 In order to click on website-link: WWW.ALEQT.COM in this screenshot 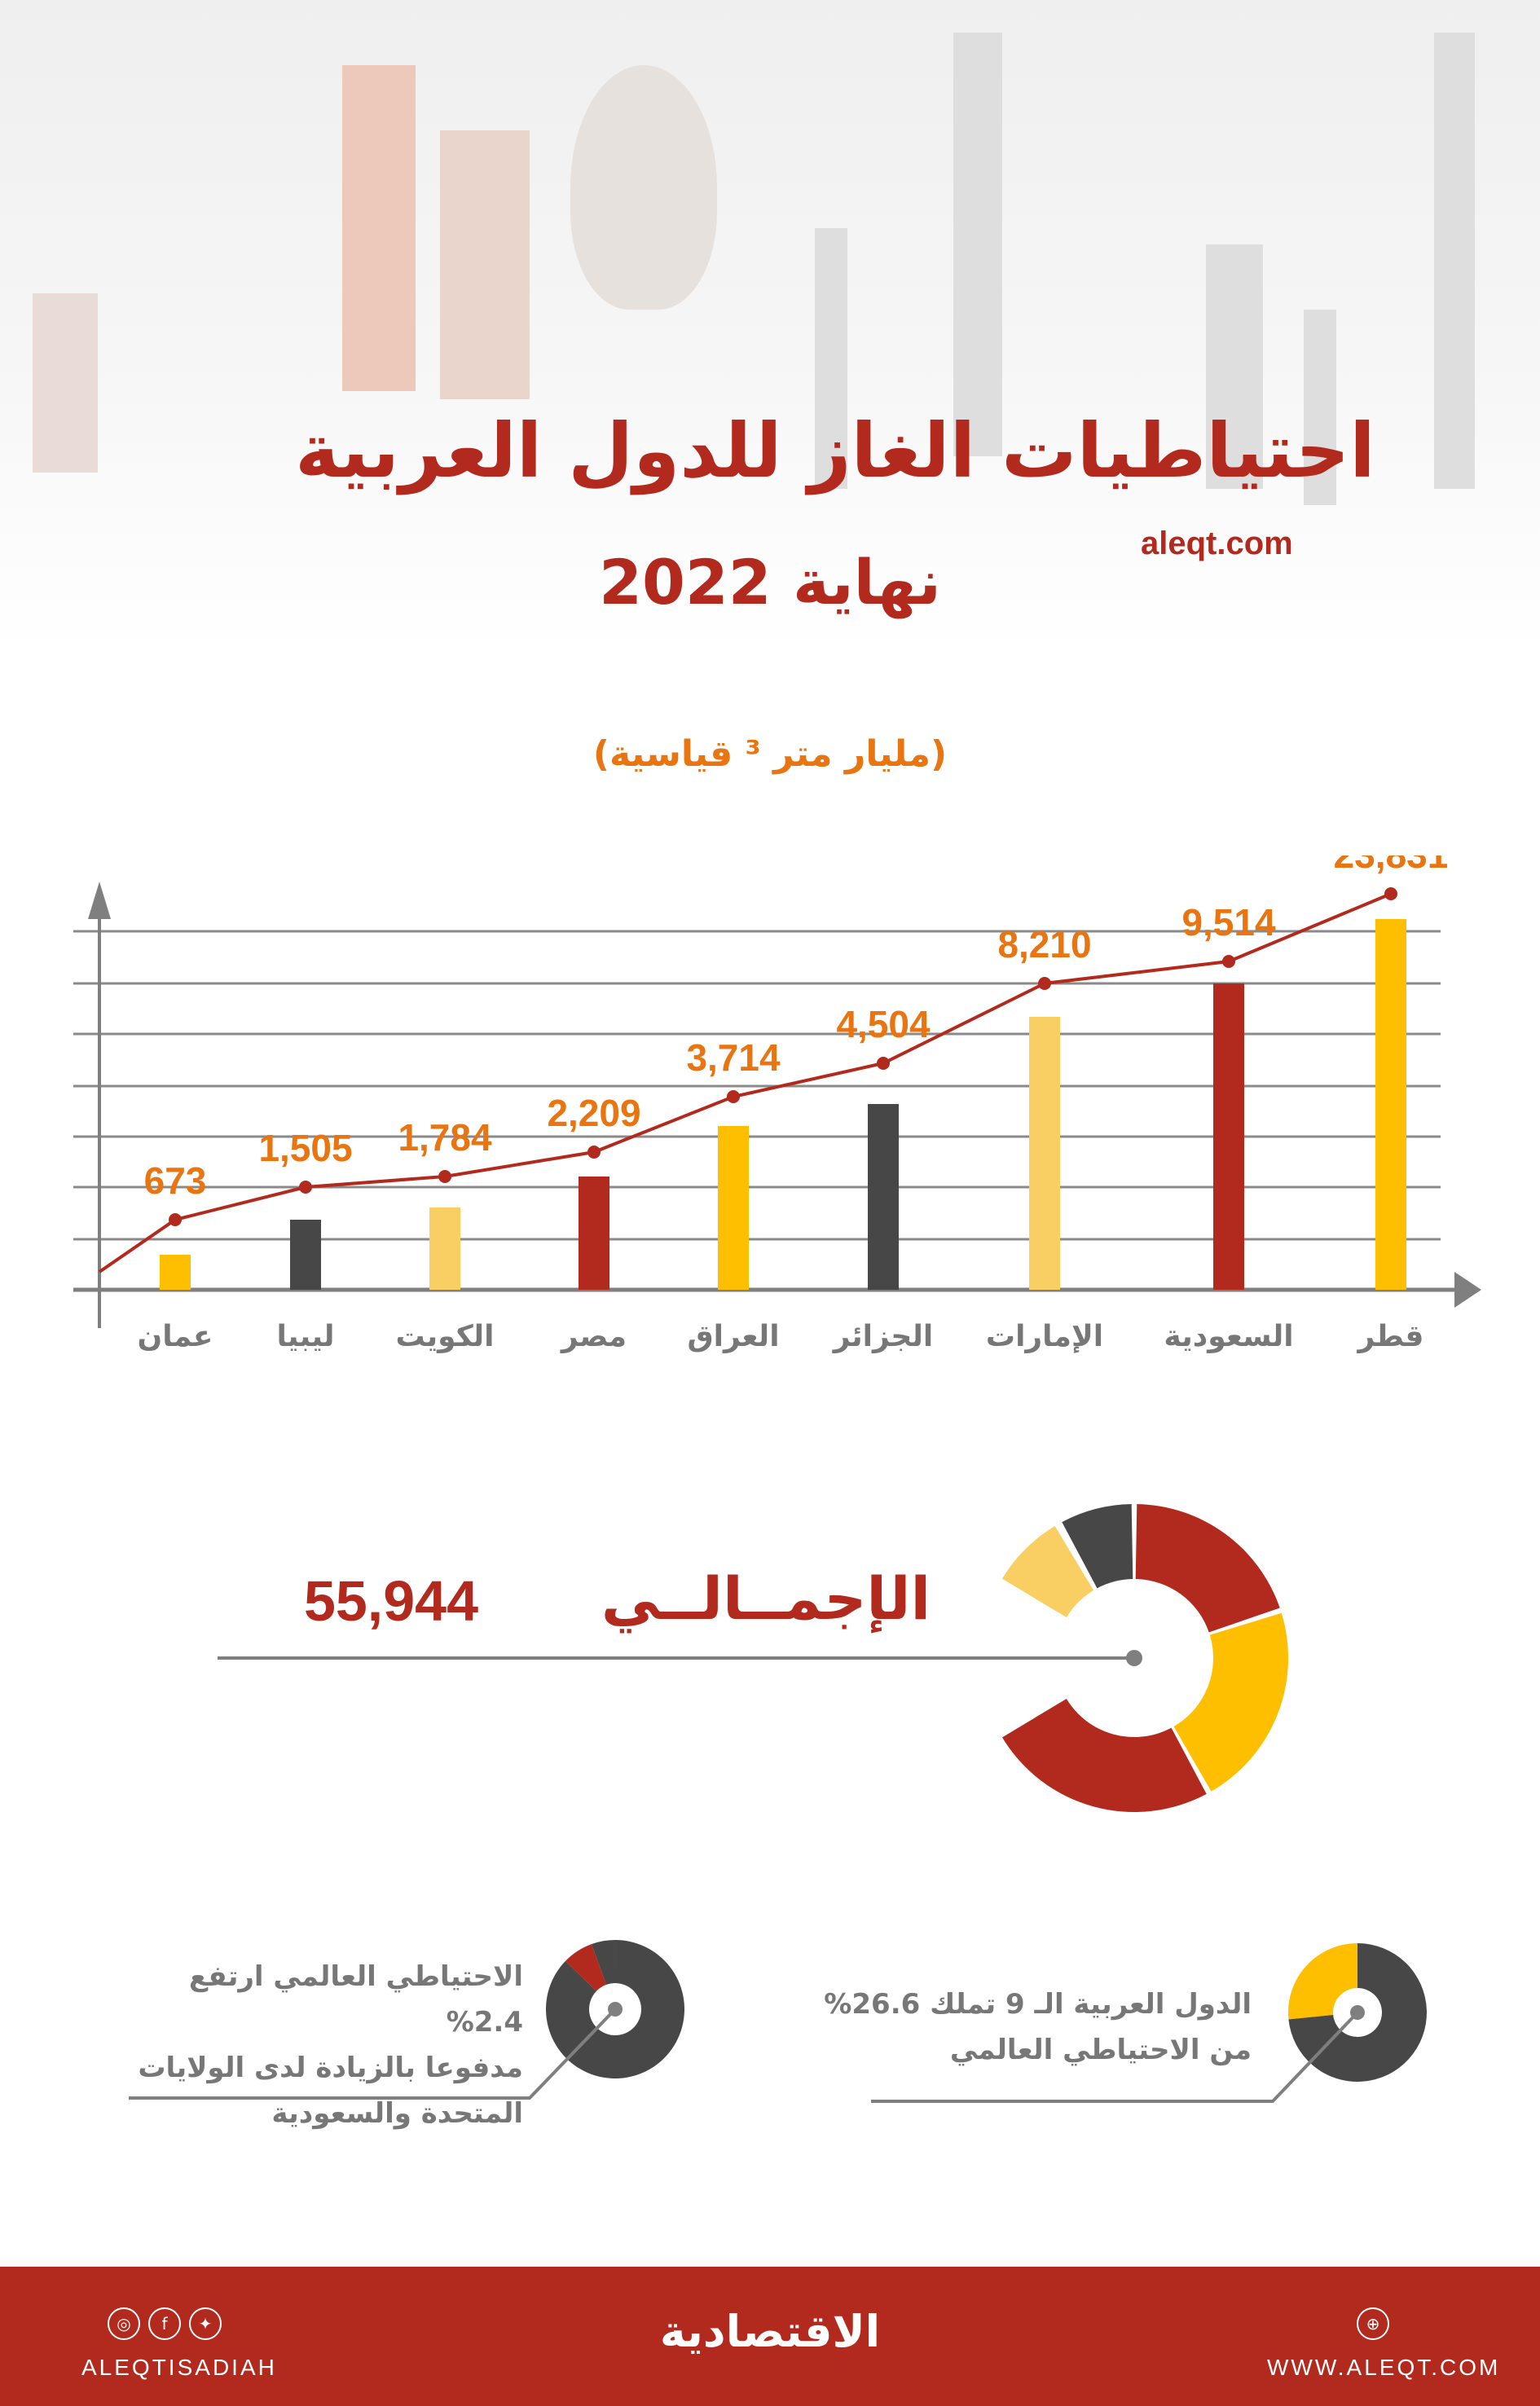, I will do `click(1384, 2368)`.